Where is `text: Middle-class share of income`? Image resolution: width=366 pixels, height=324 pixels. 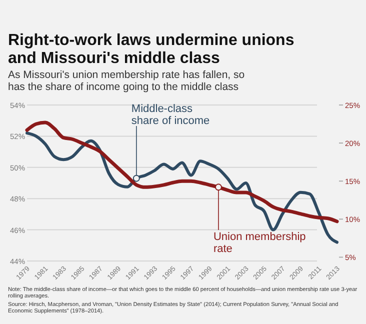
text: Middle-class share of income is located at coordinates (170, 115).